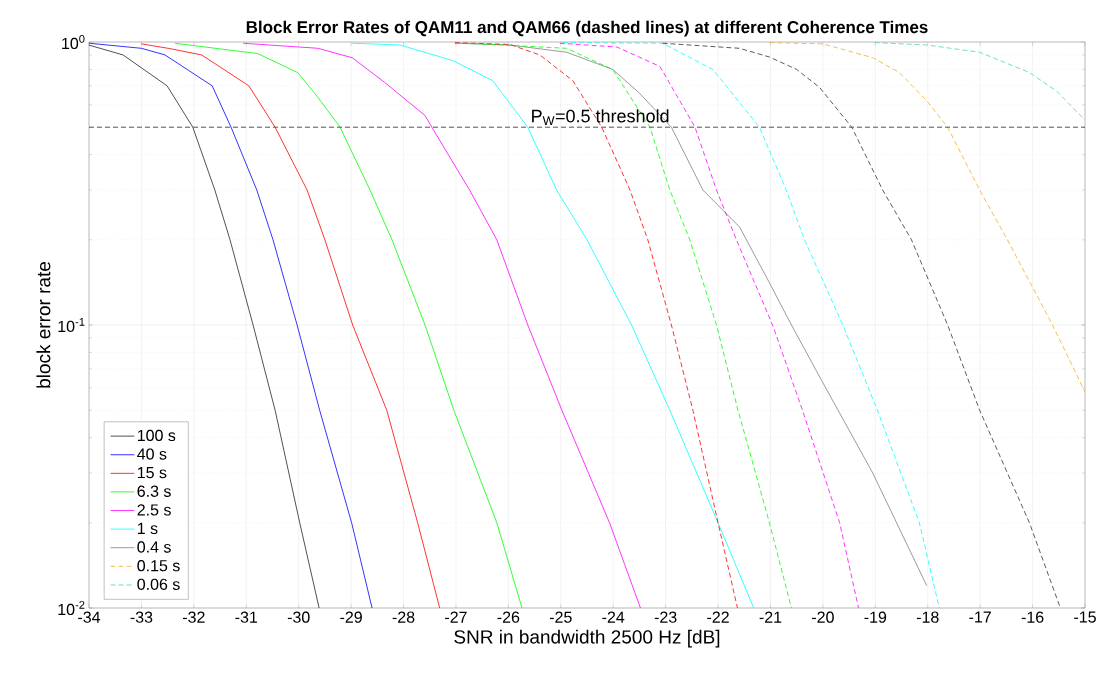 The height and width of the screenshot is (682, 1104). I want to click on legend-label: 15 s, so click(152, 473).